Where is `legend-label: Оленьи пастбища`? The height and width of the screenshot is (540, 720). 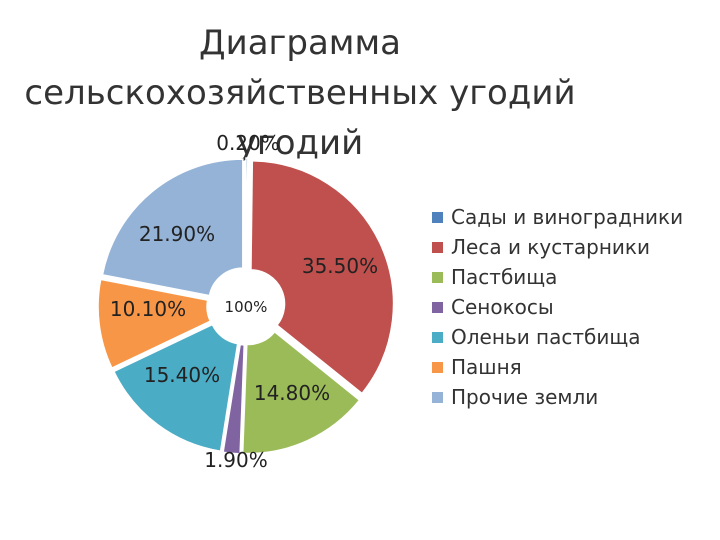
legend-label: Оленьи пастбища is located at coordinates (546, 337).